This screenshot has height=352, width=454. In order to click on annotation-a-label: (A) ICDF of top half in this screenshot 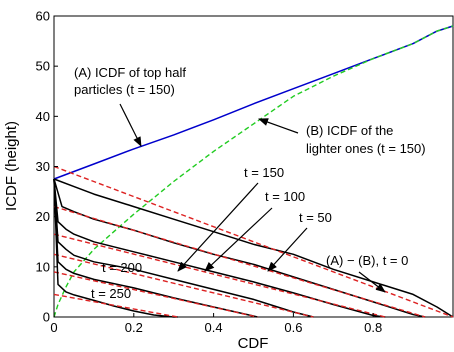, I will do `click(130, 72)`.